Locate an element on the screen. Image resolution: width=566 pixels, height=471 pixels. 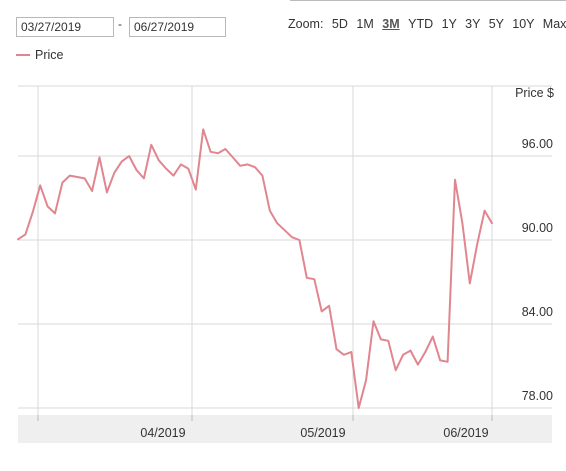
x-tick-label: 06/2019 is located at coordinates (465, 433).